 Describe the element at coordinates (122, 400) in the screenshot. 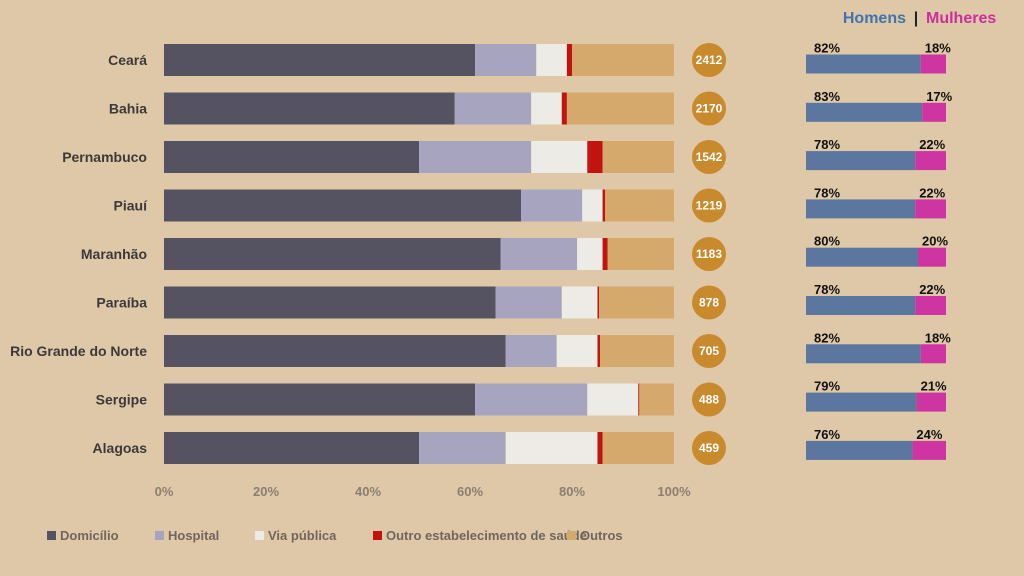

I see `state-label: Sergipe` at that location.